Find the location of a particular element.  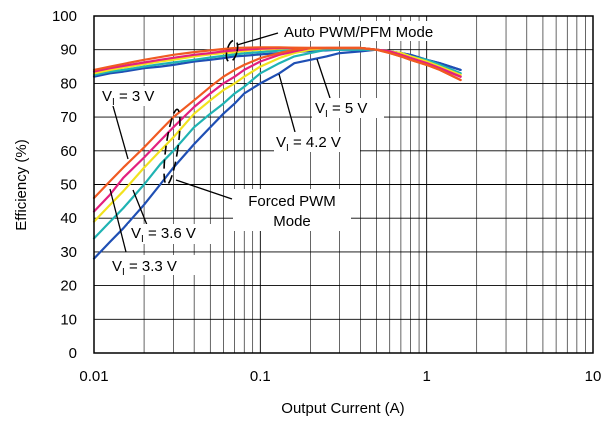

v33-label-bg is located at coordinates (154, 265).